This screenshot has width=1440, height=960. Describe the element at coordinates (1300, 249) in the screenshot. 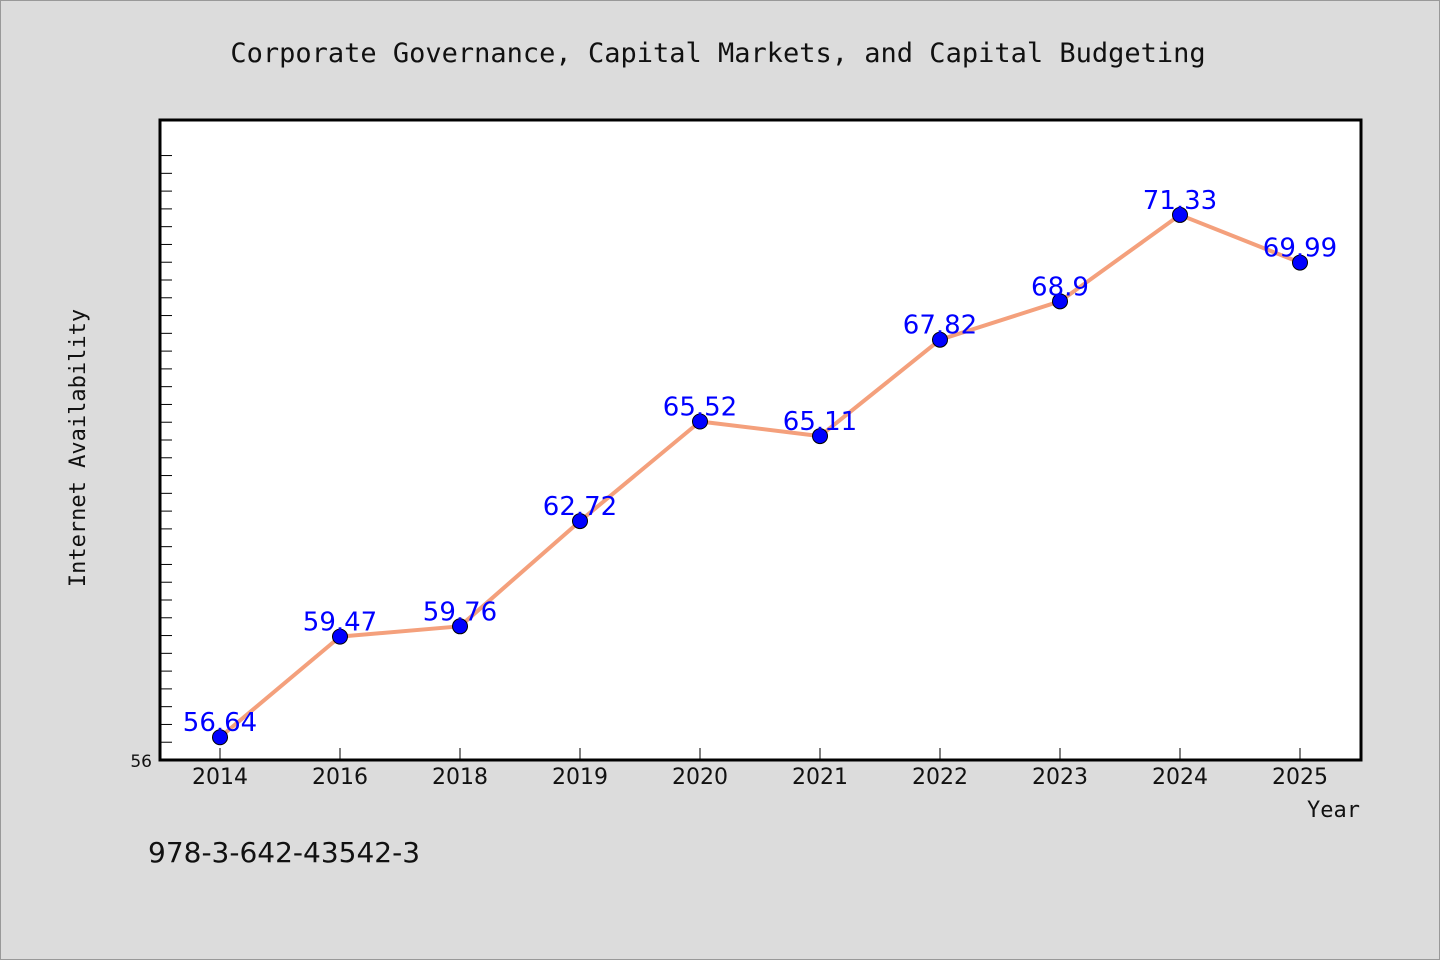

I see `data-label: 69.99` at that location.